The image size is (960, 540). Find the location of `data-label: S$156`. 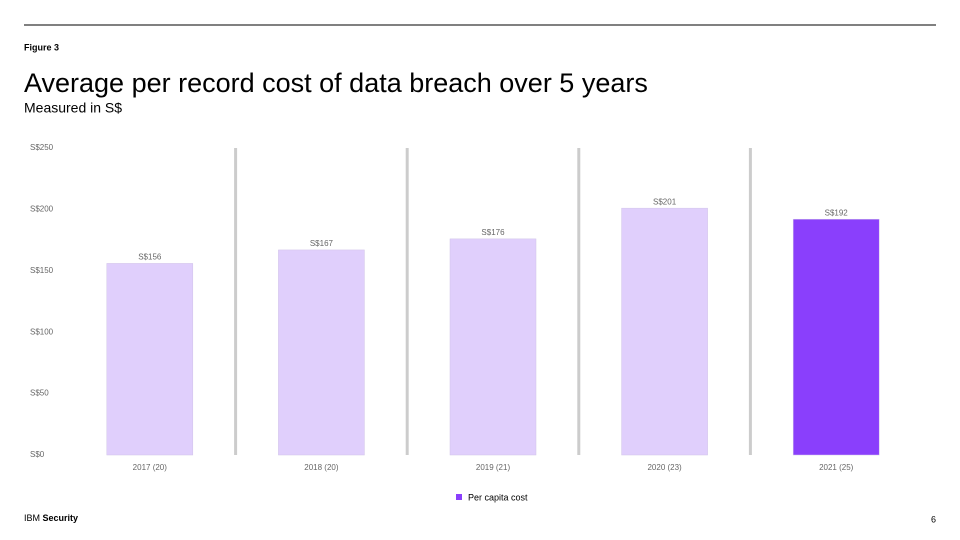

data-label: S$156 is located at coordinates (150, 257).